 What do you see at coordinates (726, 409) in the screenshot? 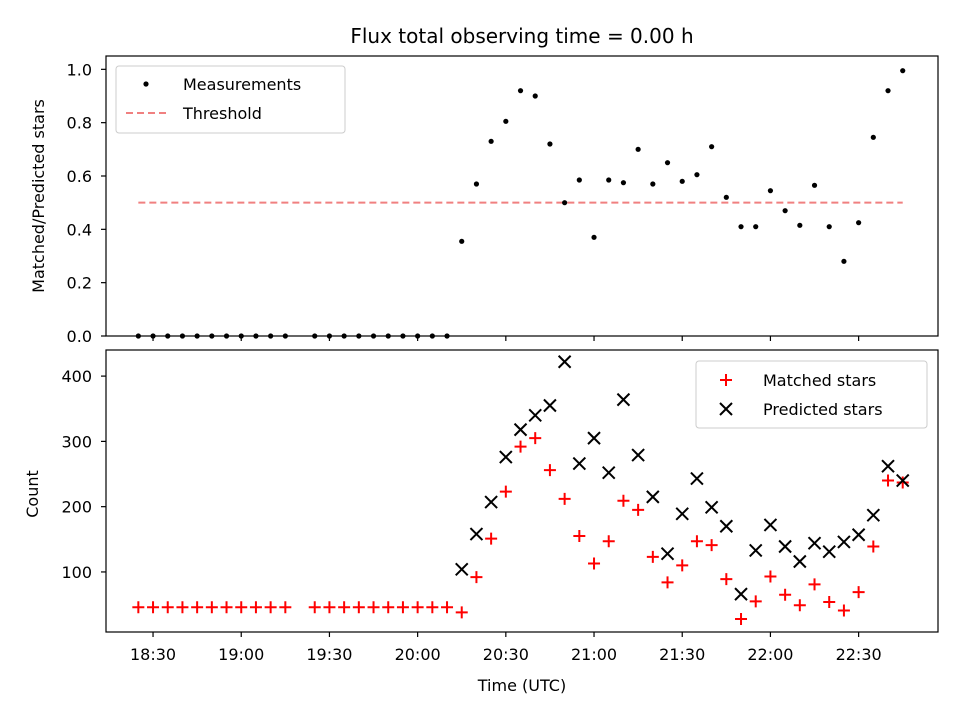
I see `legend-predicted-marker` at bounding box center [726, 409].